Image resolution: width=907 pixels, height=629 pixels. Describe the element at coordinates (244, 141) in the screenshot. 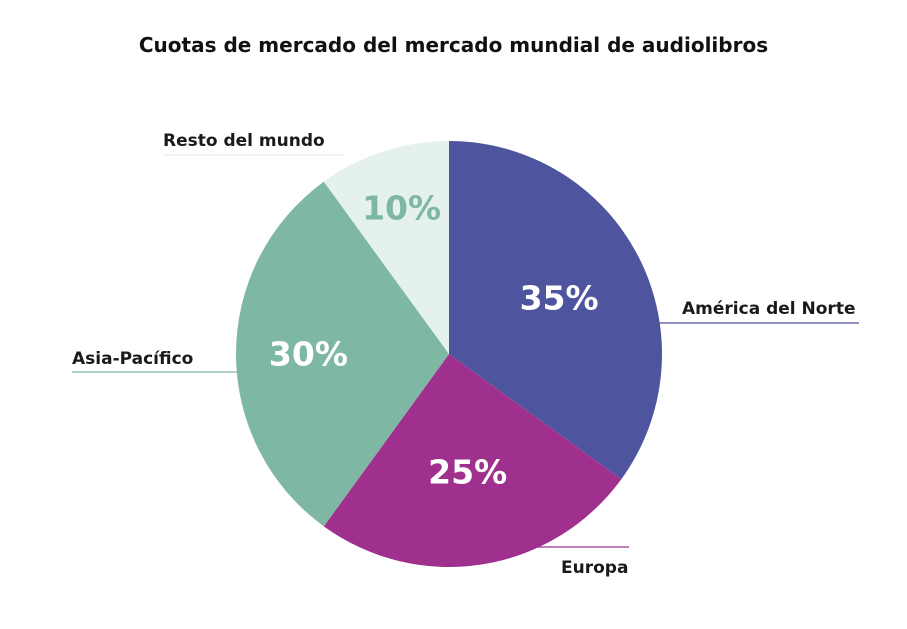

I see `slice-category-label: Resto del mundo` at that location.